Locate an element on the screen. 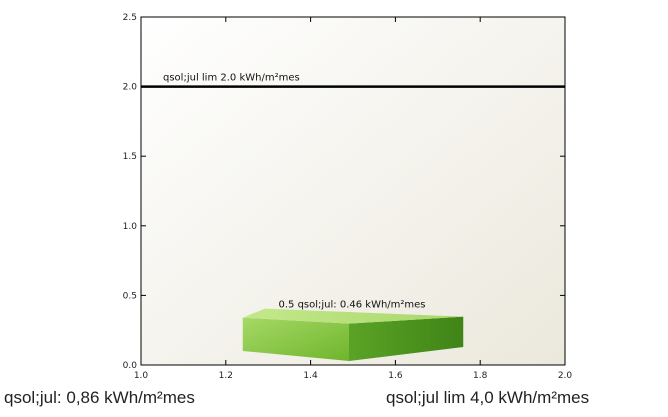 The height and width of the screenshot is (417, 668). y-tick-label-4: 2.0 is located at coordinates (130, 88).